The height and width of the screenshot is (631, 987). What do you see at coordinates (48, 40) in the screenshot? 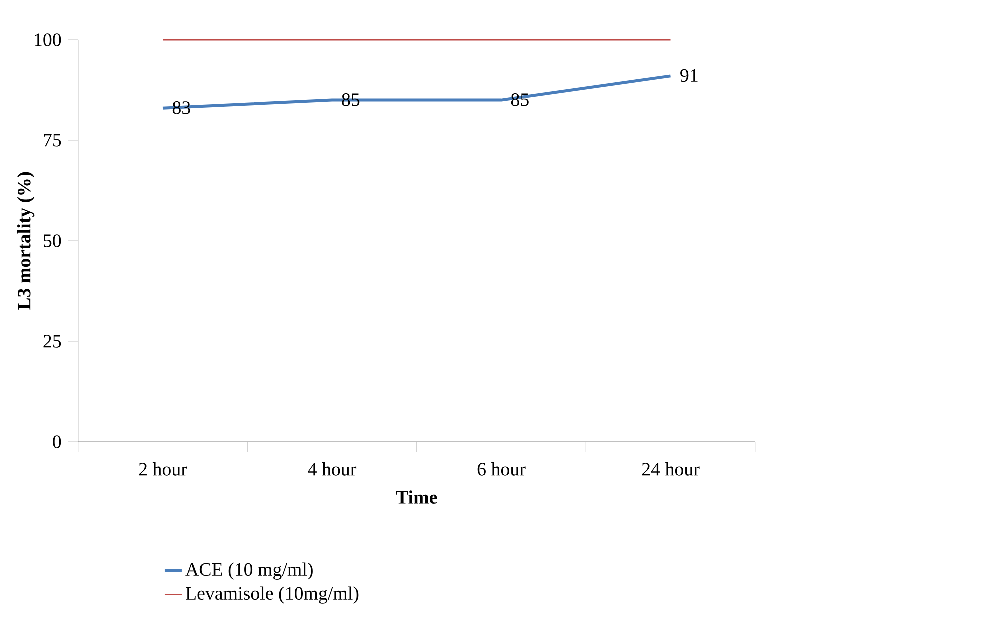
I see `y-tick-label: 100` at bounding box center [48, 40].